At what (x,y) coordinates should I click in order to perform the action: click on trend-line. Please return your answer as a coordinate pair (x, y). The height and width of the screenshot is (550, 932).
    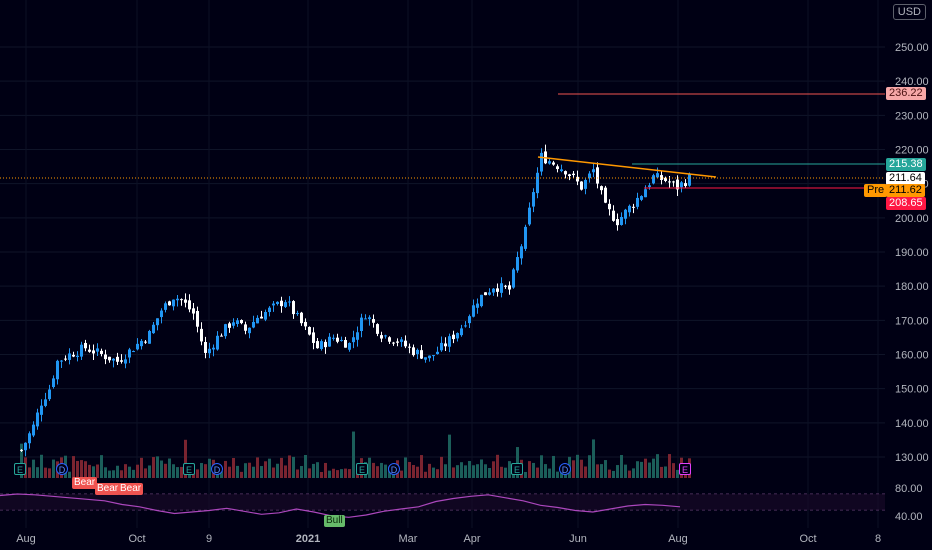
    Looking at the image, I should click on (627, 167).